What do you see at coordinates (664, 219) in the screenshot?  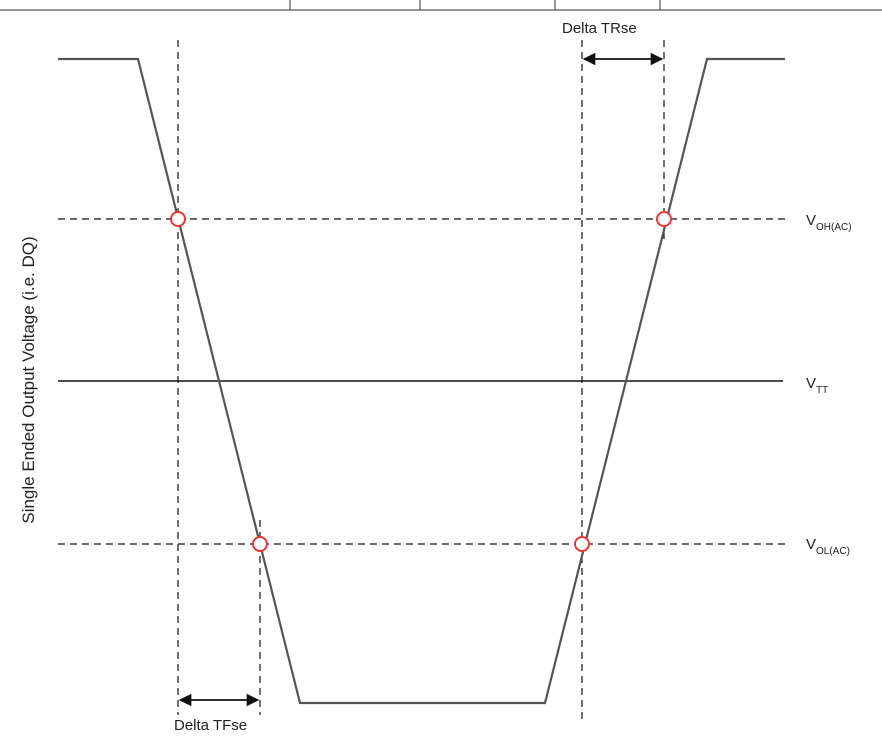 I see `rise-voh-crossing-marker` at bounding box center [664, 219].